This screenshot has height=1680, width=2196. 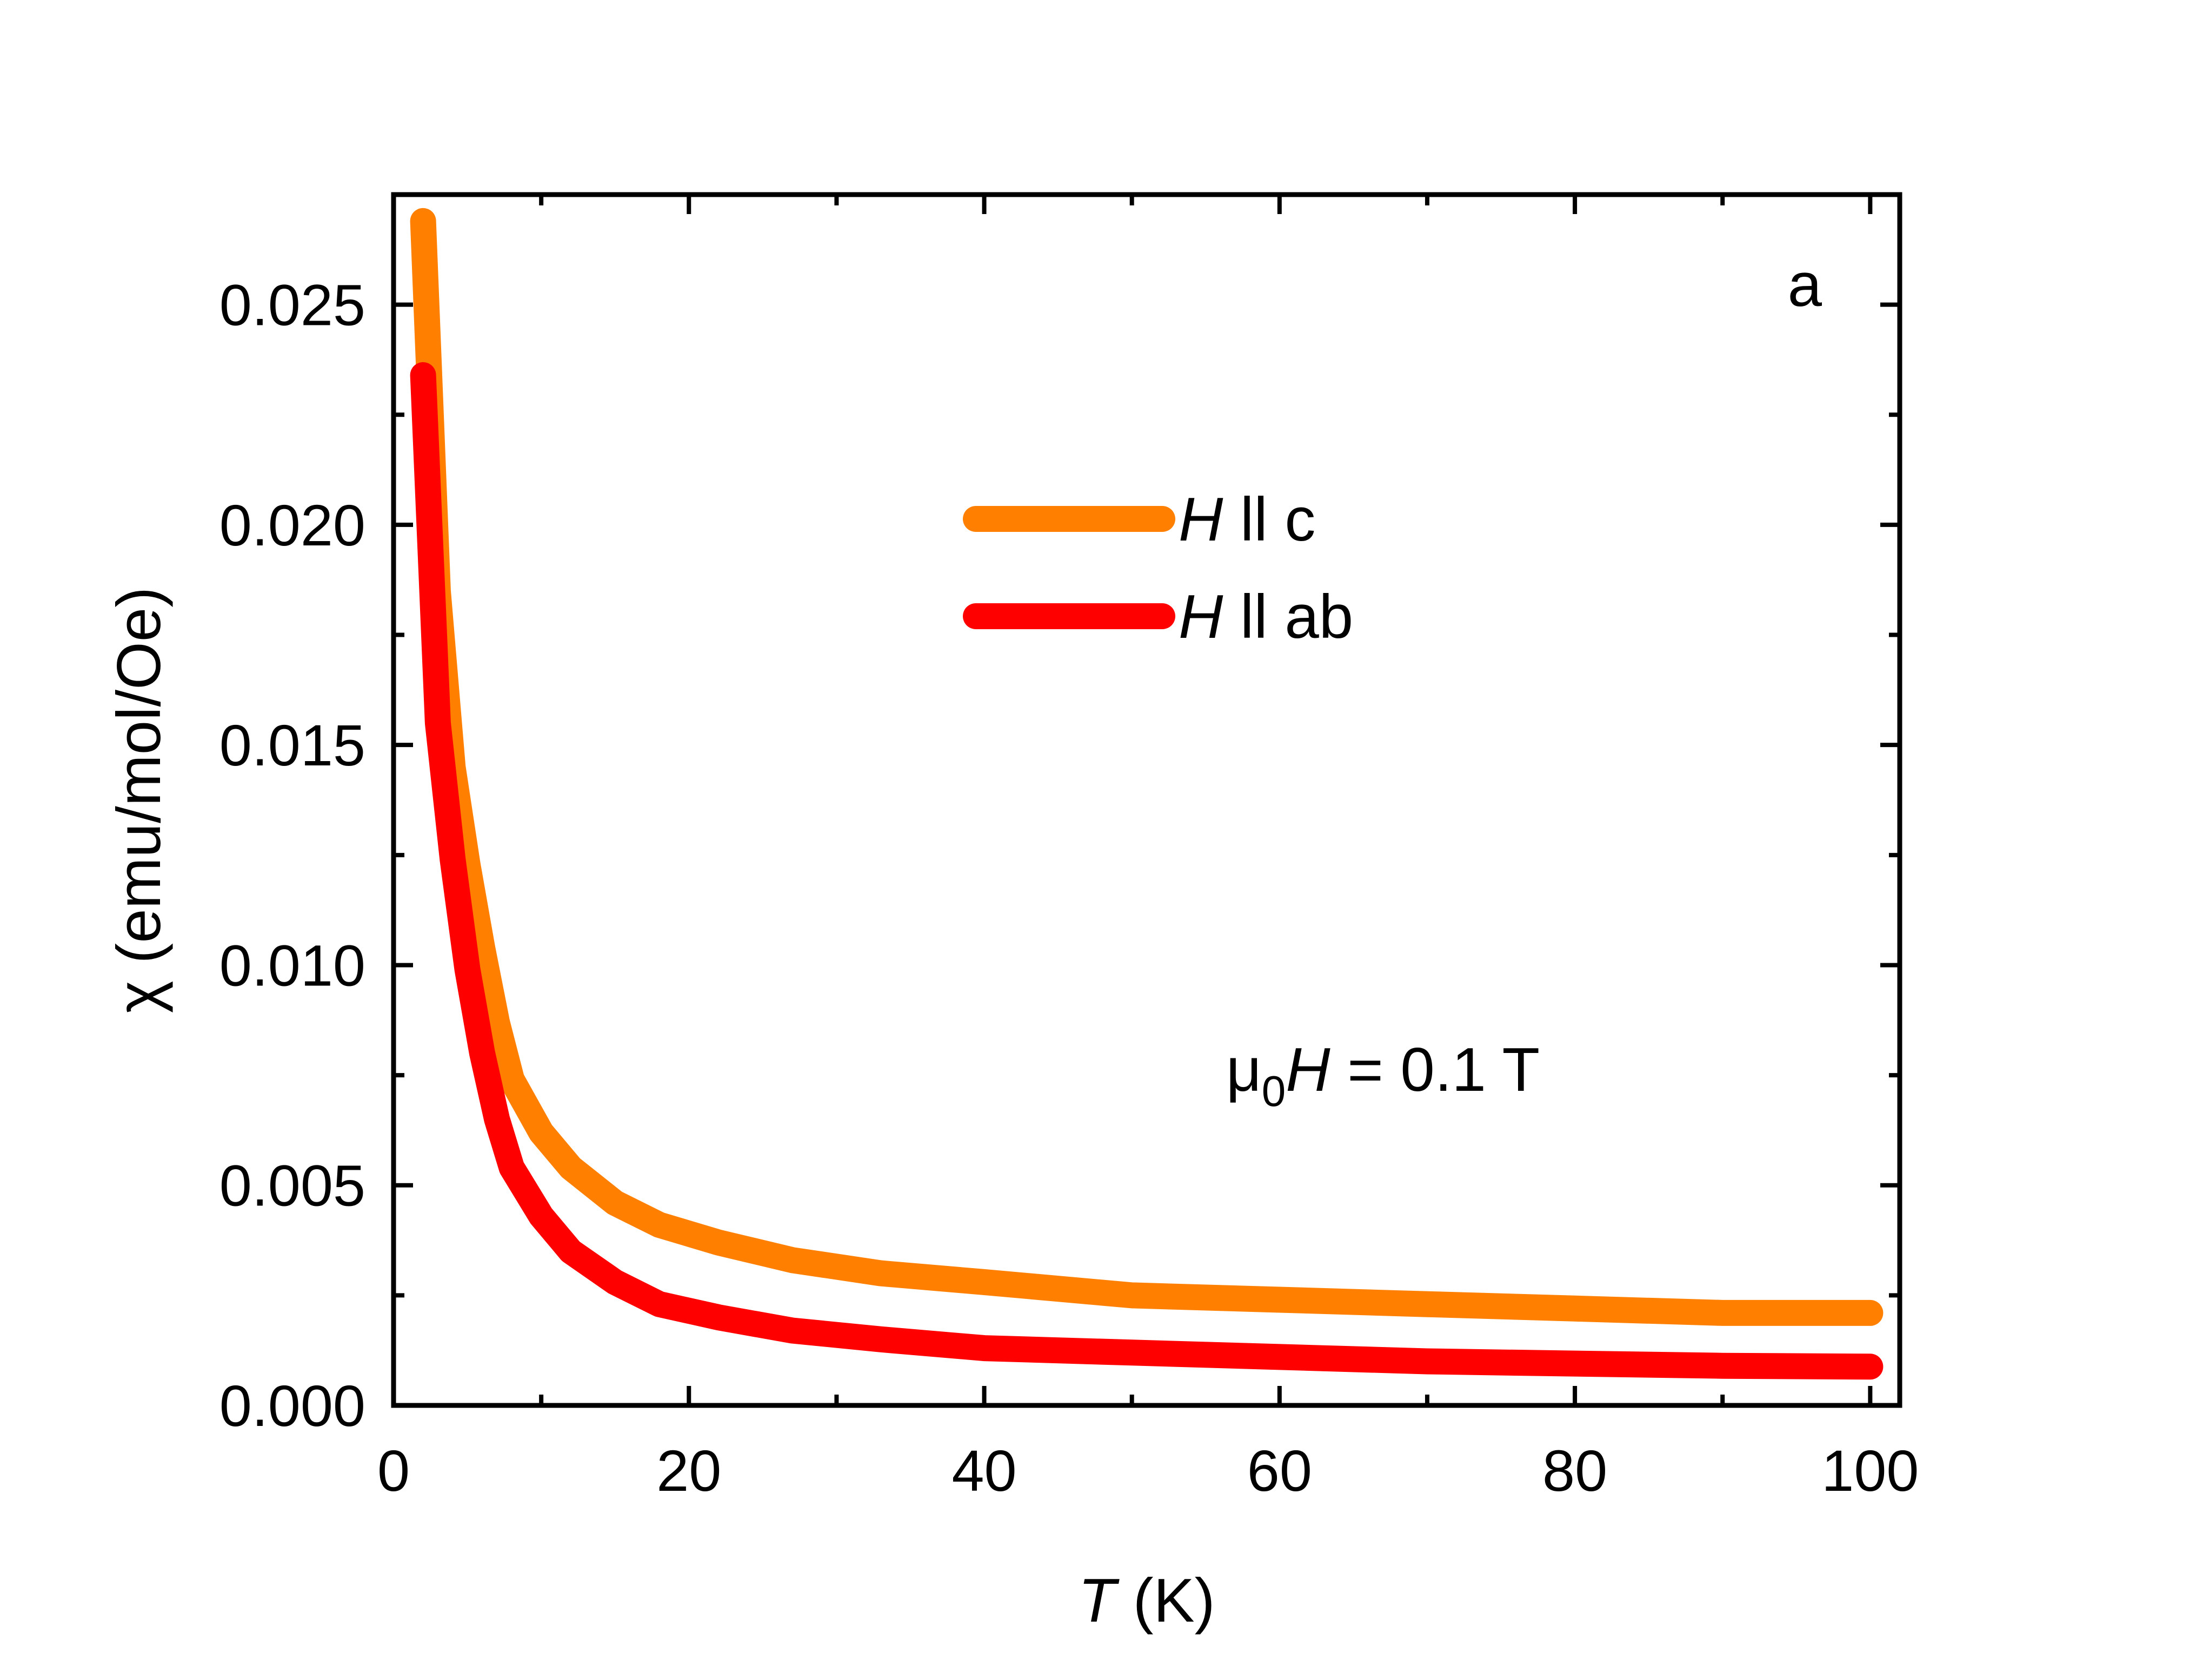 I want to click on legend: H ll c H ll ab, so click(x=1158, y=568).